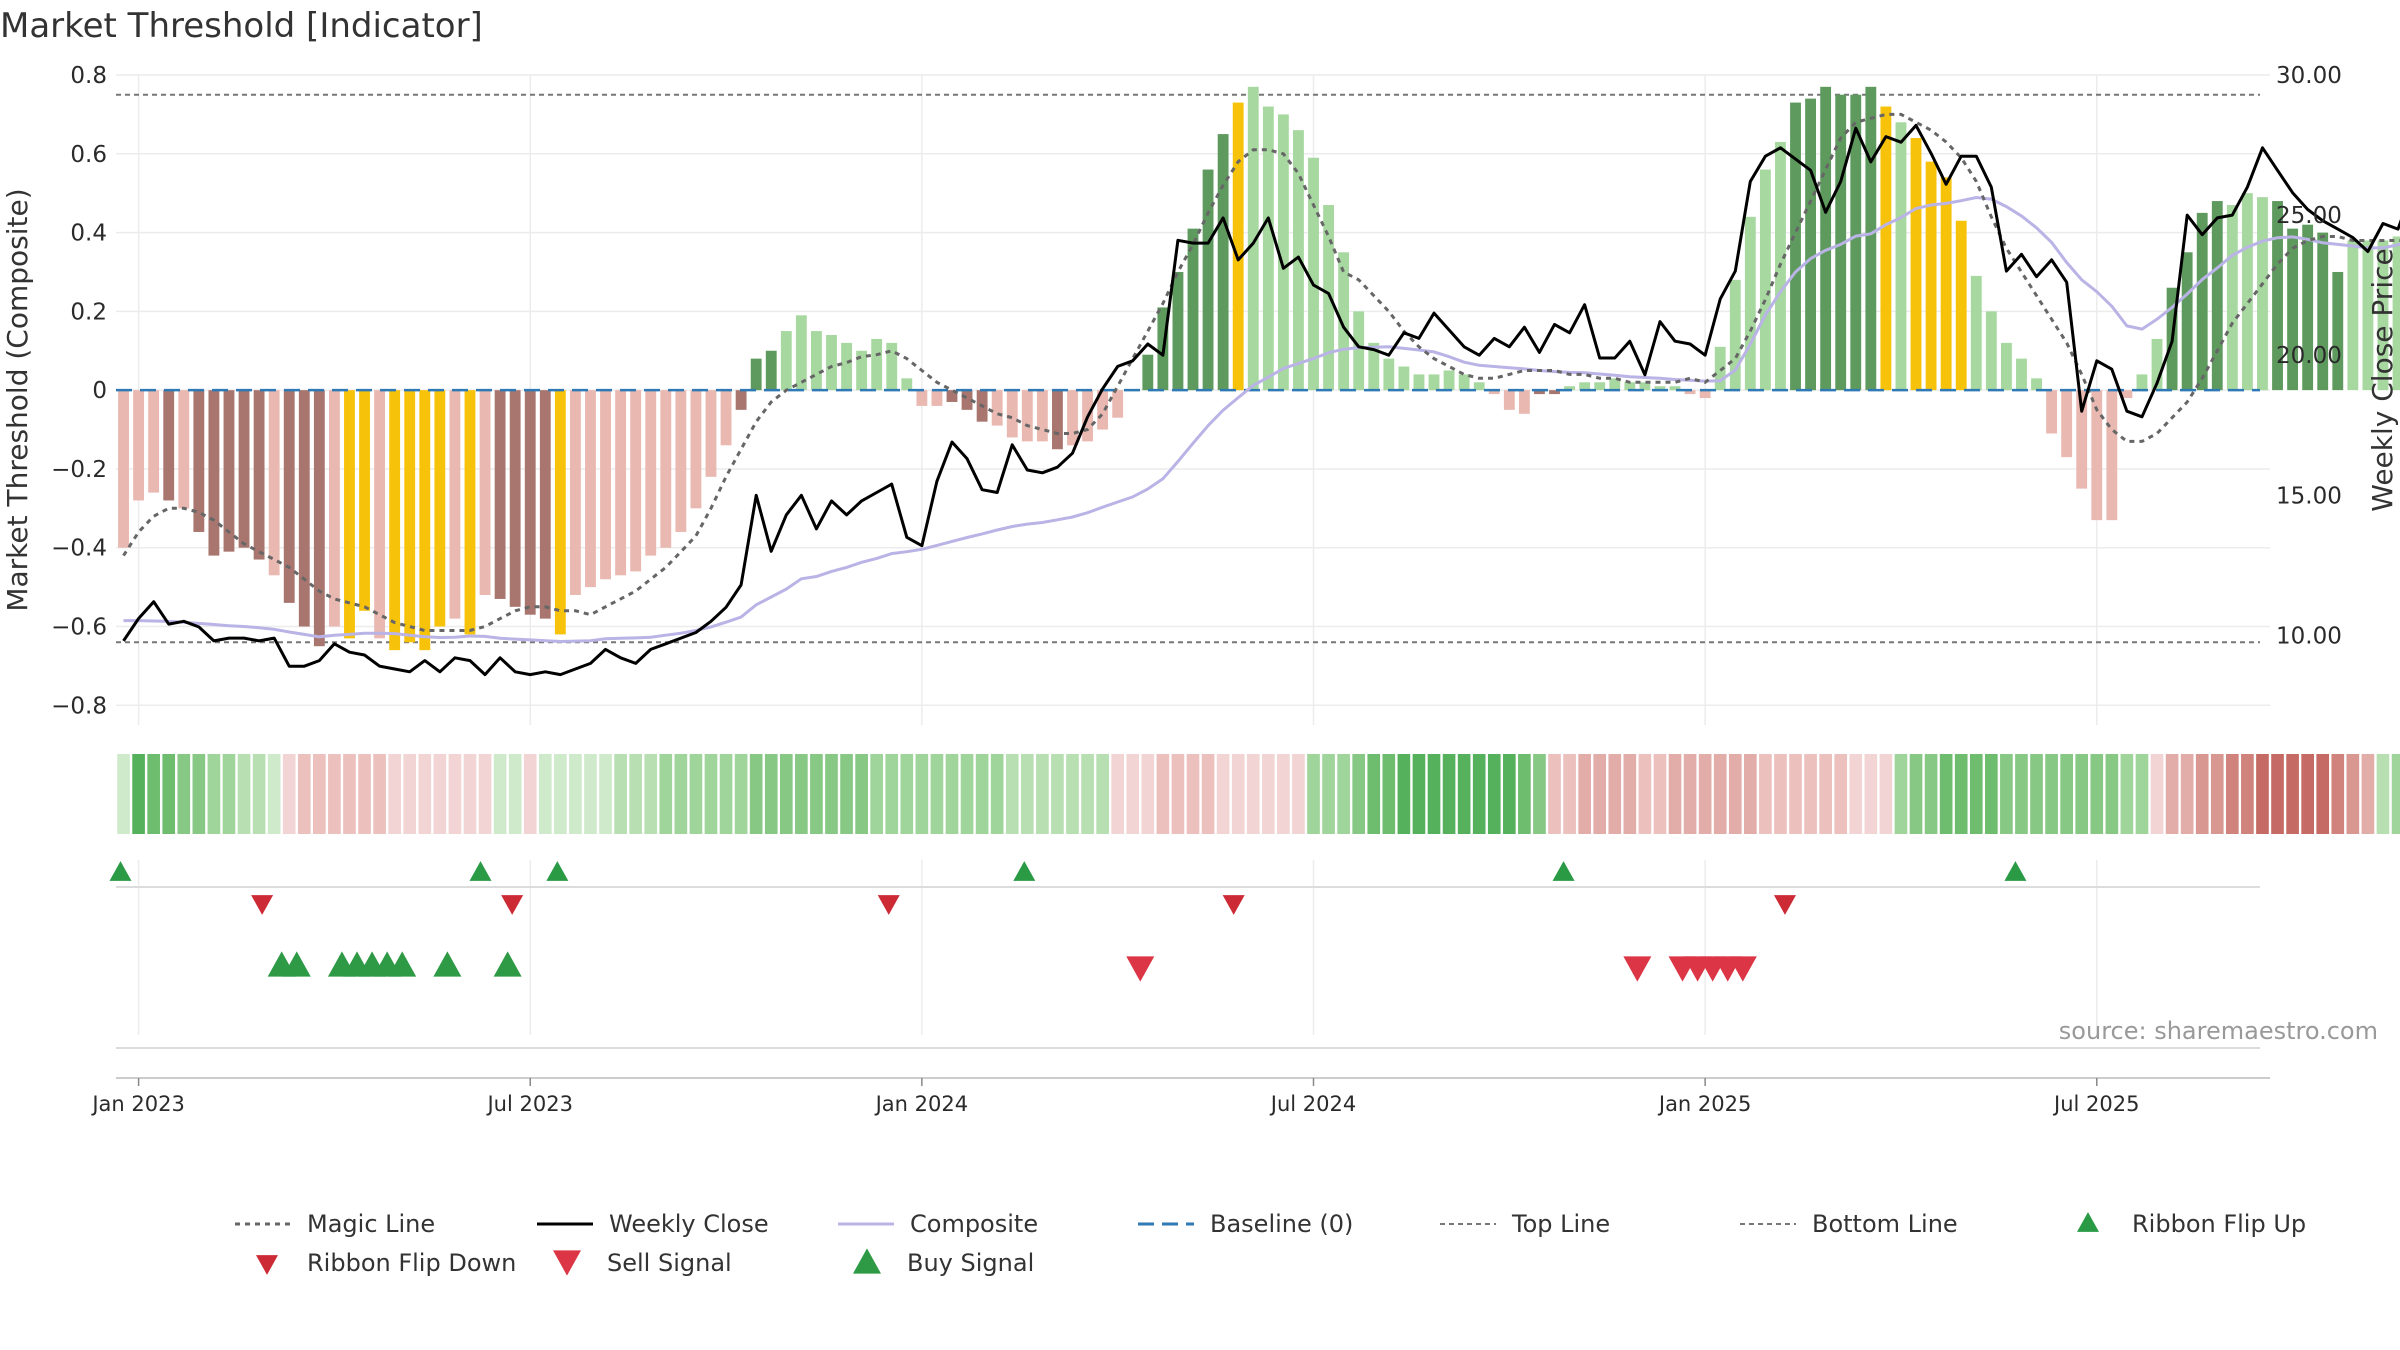  What do you see at coordinates (137, 1104) in the screenshot?
I see `x-tick-label: Jan 2023` at bounding box center [137, 1104].